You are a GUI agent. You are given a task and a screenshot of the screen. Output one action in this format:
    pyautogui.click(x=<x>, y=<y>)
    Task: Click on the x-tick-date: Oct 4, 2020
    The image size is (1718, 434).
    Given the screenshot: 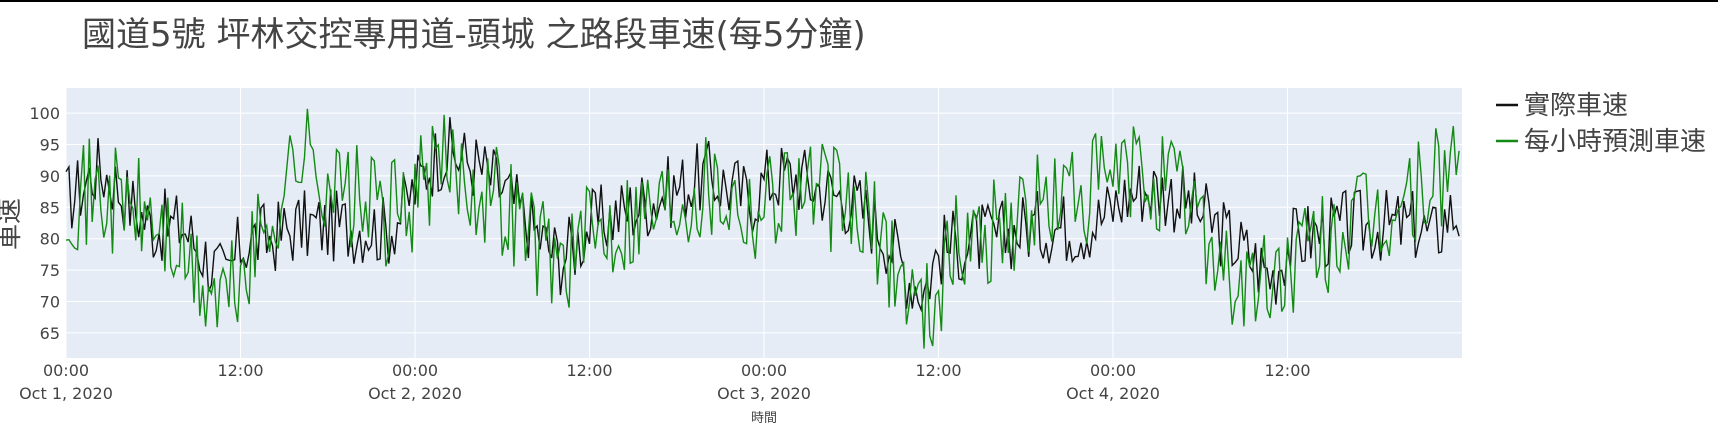 What is the action you would take?
    pyautogui.click(x=1113, y=393)
    